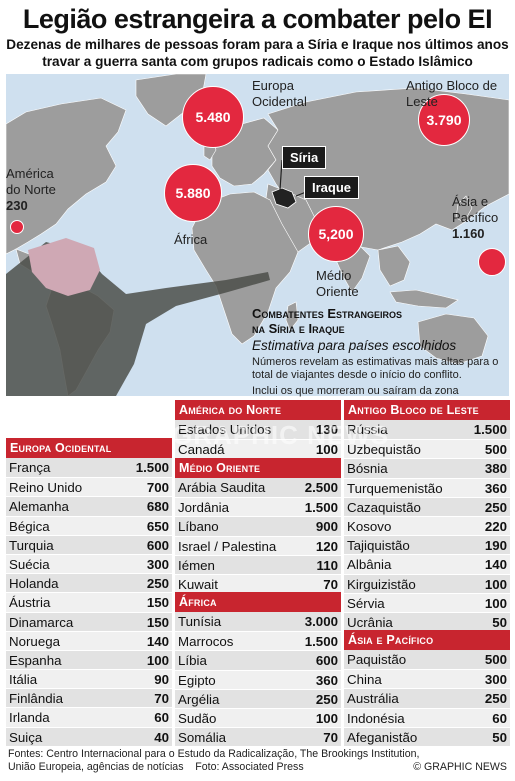  What do you see at coordinates (35, 660) in the screenshot?
I see `country-name: Espanha` at bounding box center [35, 660].